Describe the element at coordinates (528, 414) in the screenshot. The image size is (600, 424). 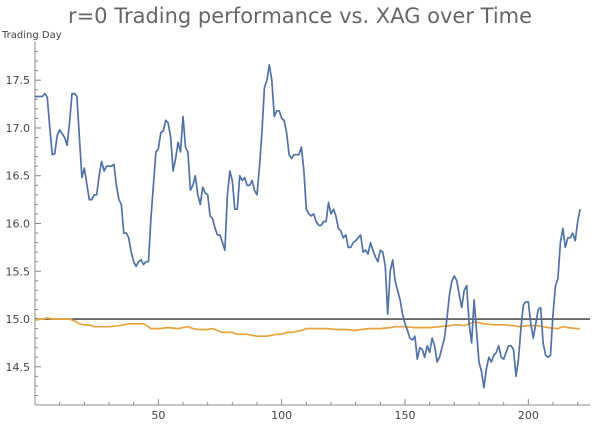
I see `x-tick-label: 200` at that location.